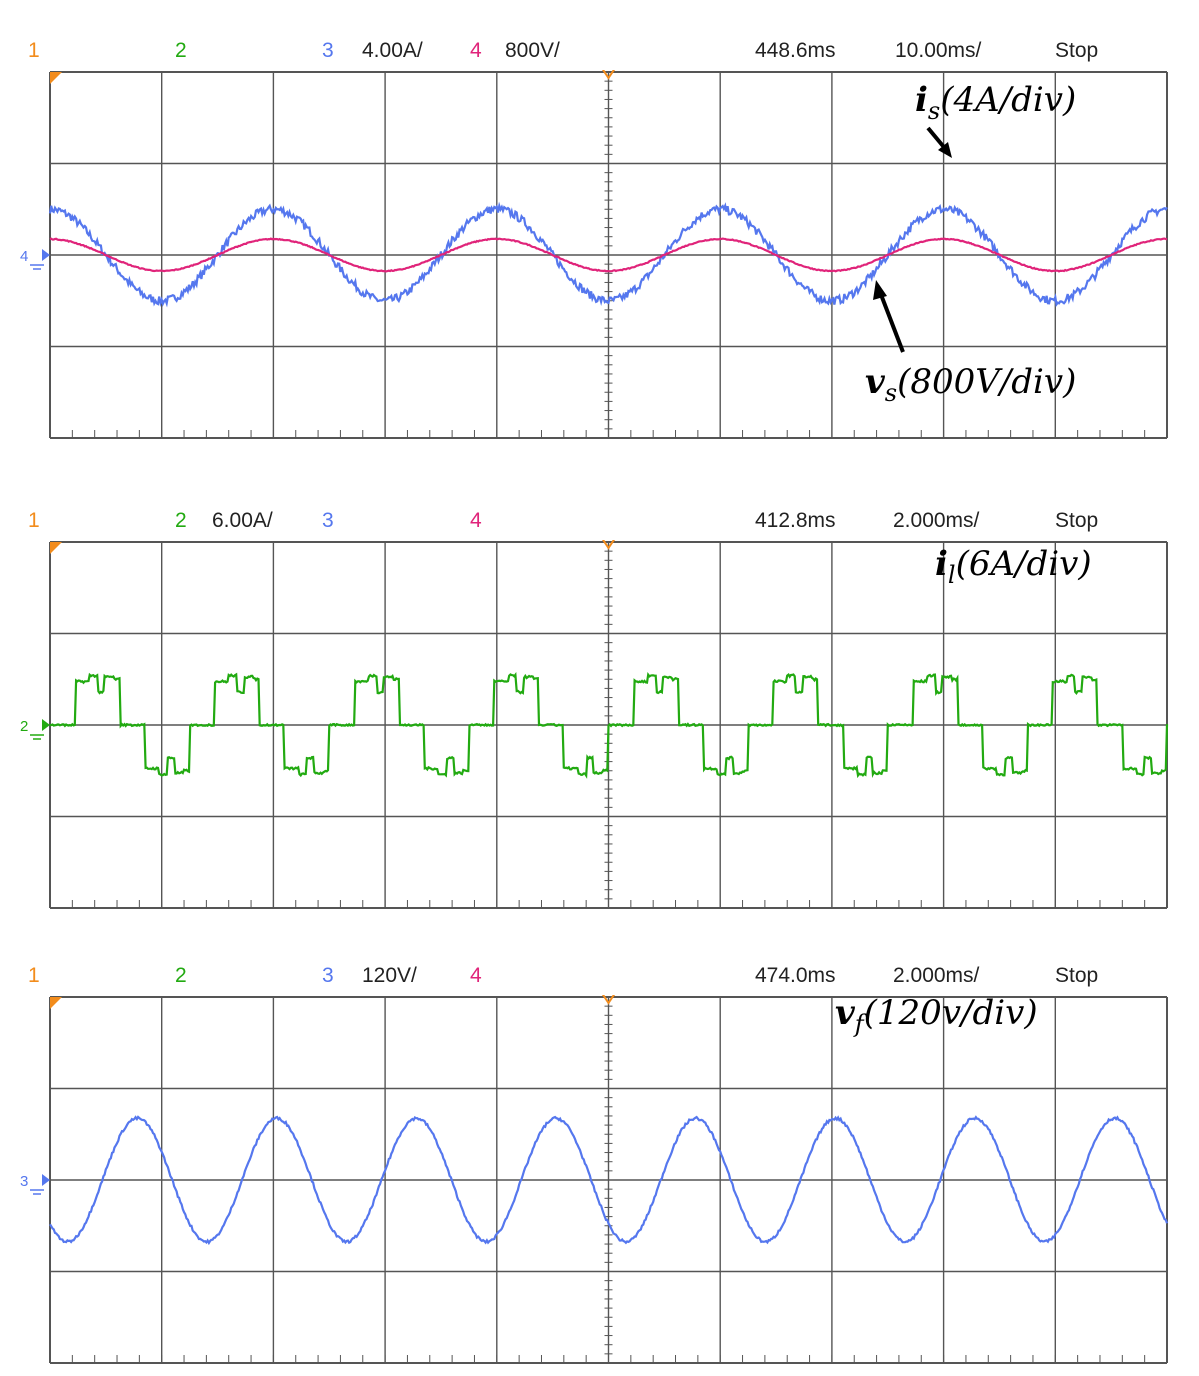  I want to click on arrow-v-s, so click(891, 322).